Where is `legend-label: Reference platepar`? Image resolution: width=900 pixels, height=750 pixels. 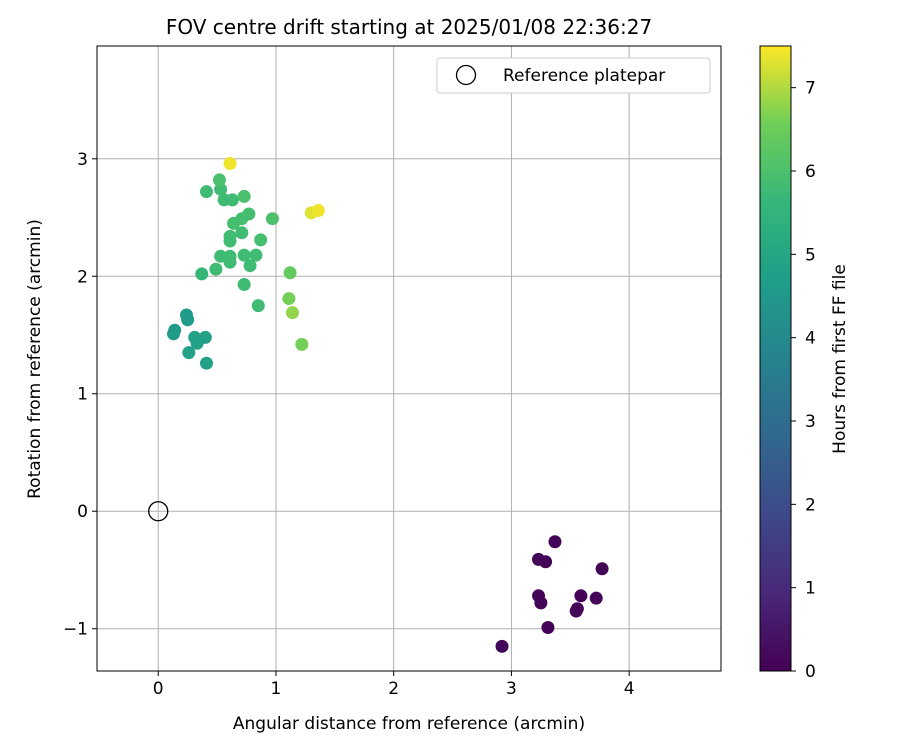
legend-label: Reference platepar is located at coordinates (584, 76).